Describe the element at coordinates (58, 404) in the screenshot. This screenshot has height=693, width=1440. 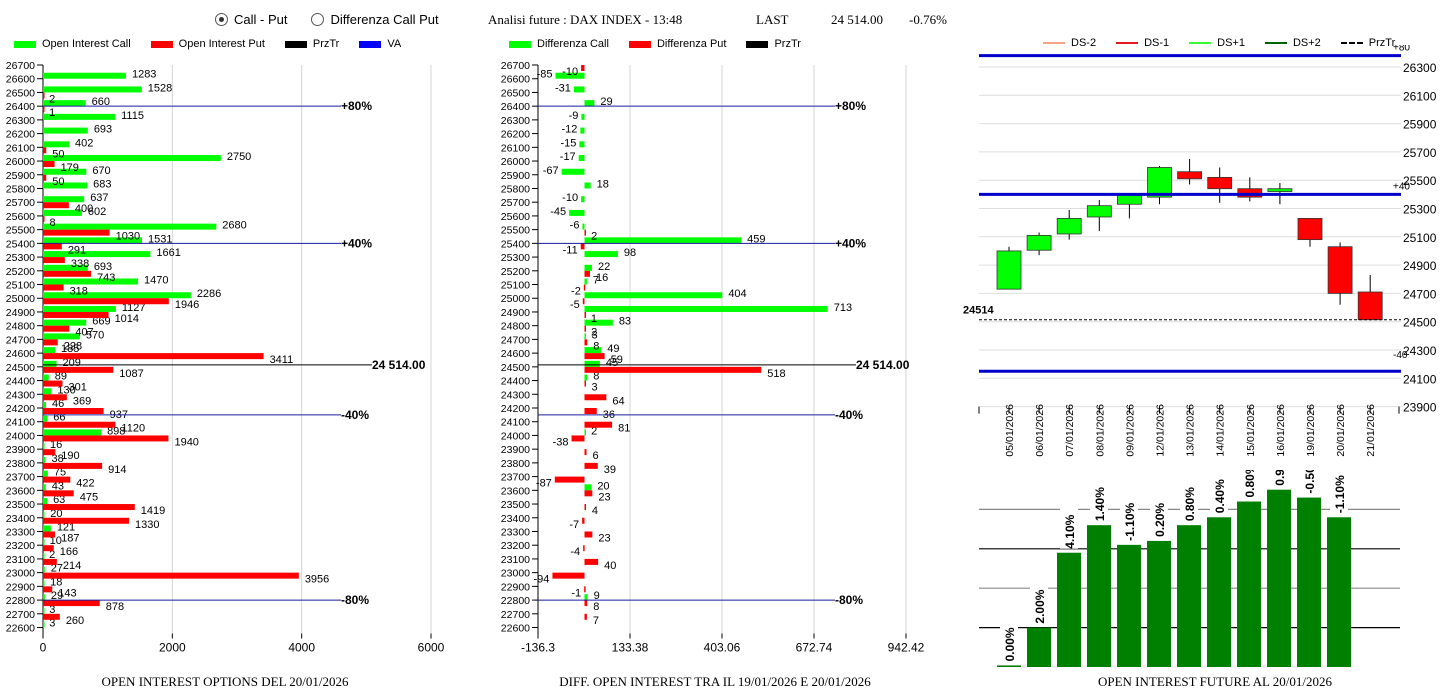
I see `call-value-label: 46` at that location.